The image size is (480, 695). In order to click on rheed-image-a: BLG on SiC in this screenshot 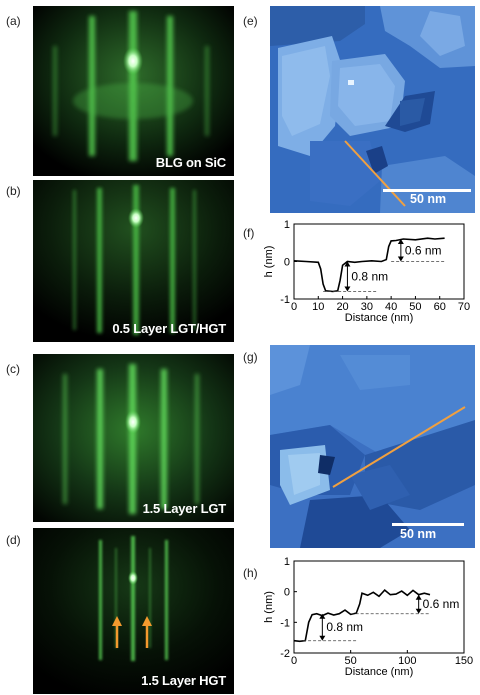, I will do `click(133, 91)`.